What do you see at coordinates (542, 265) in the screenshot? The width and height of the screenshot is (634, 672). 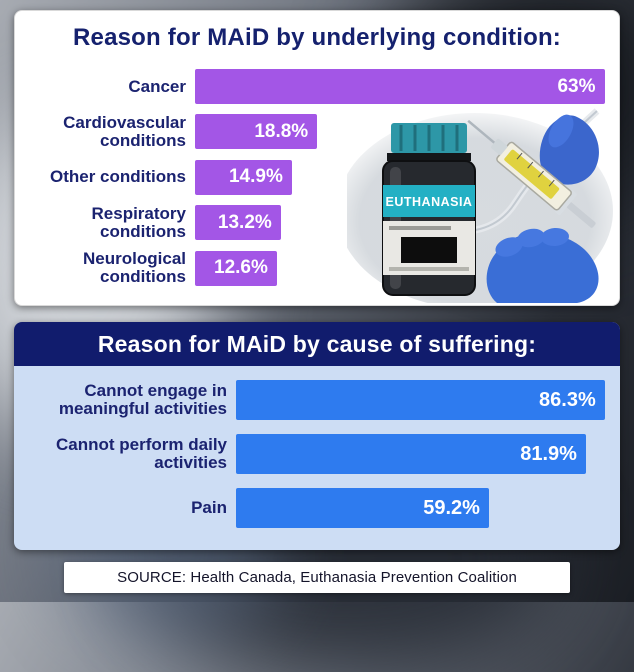 I see `glove-bottom` at bounding box center [542, 265].